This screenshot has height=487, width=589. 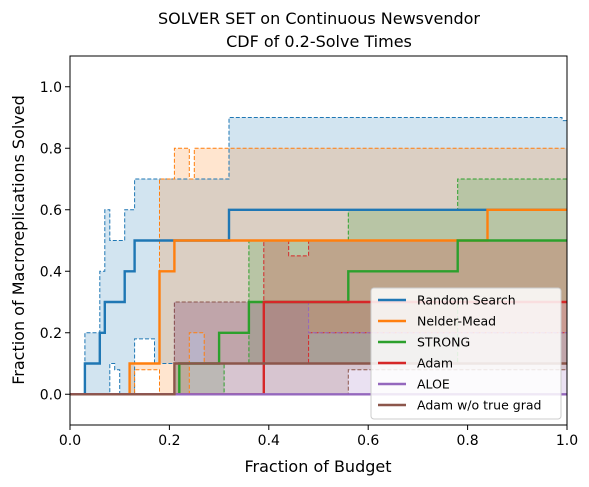 I want to click on y-tick-label: 0.8, so click(x=51, y=149).